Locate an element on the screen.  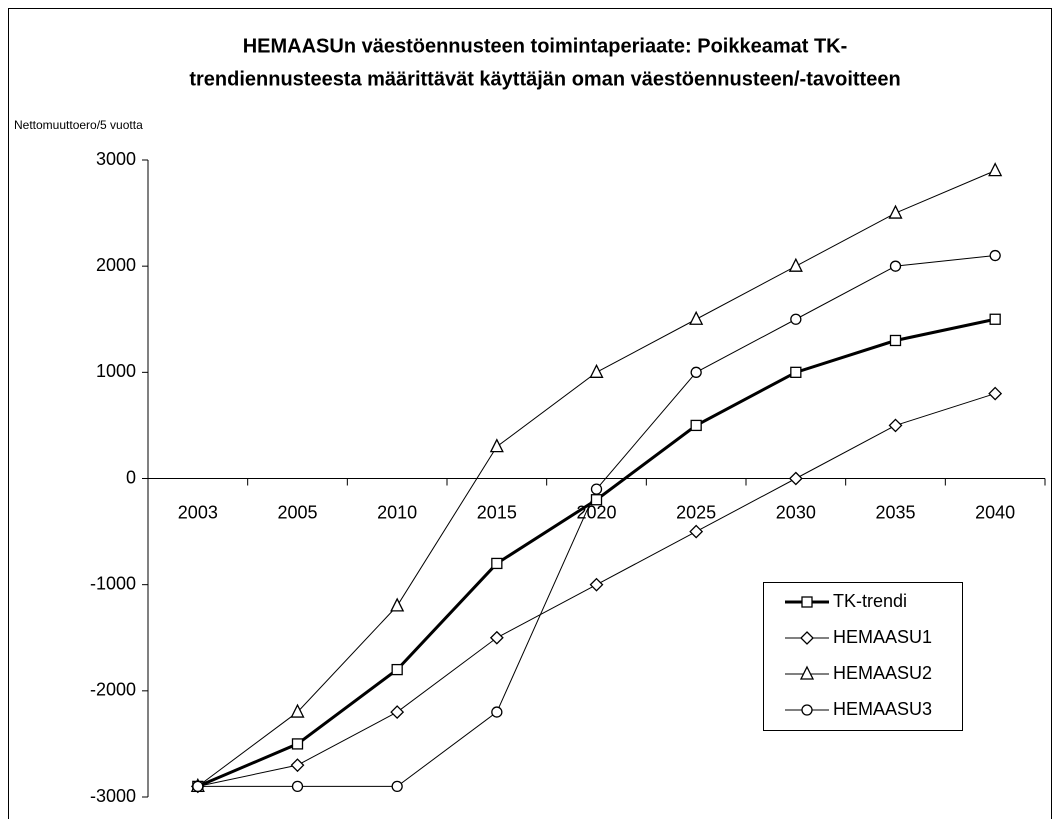
x-tick-label: 2040 is located at coordinates (995, 512).